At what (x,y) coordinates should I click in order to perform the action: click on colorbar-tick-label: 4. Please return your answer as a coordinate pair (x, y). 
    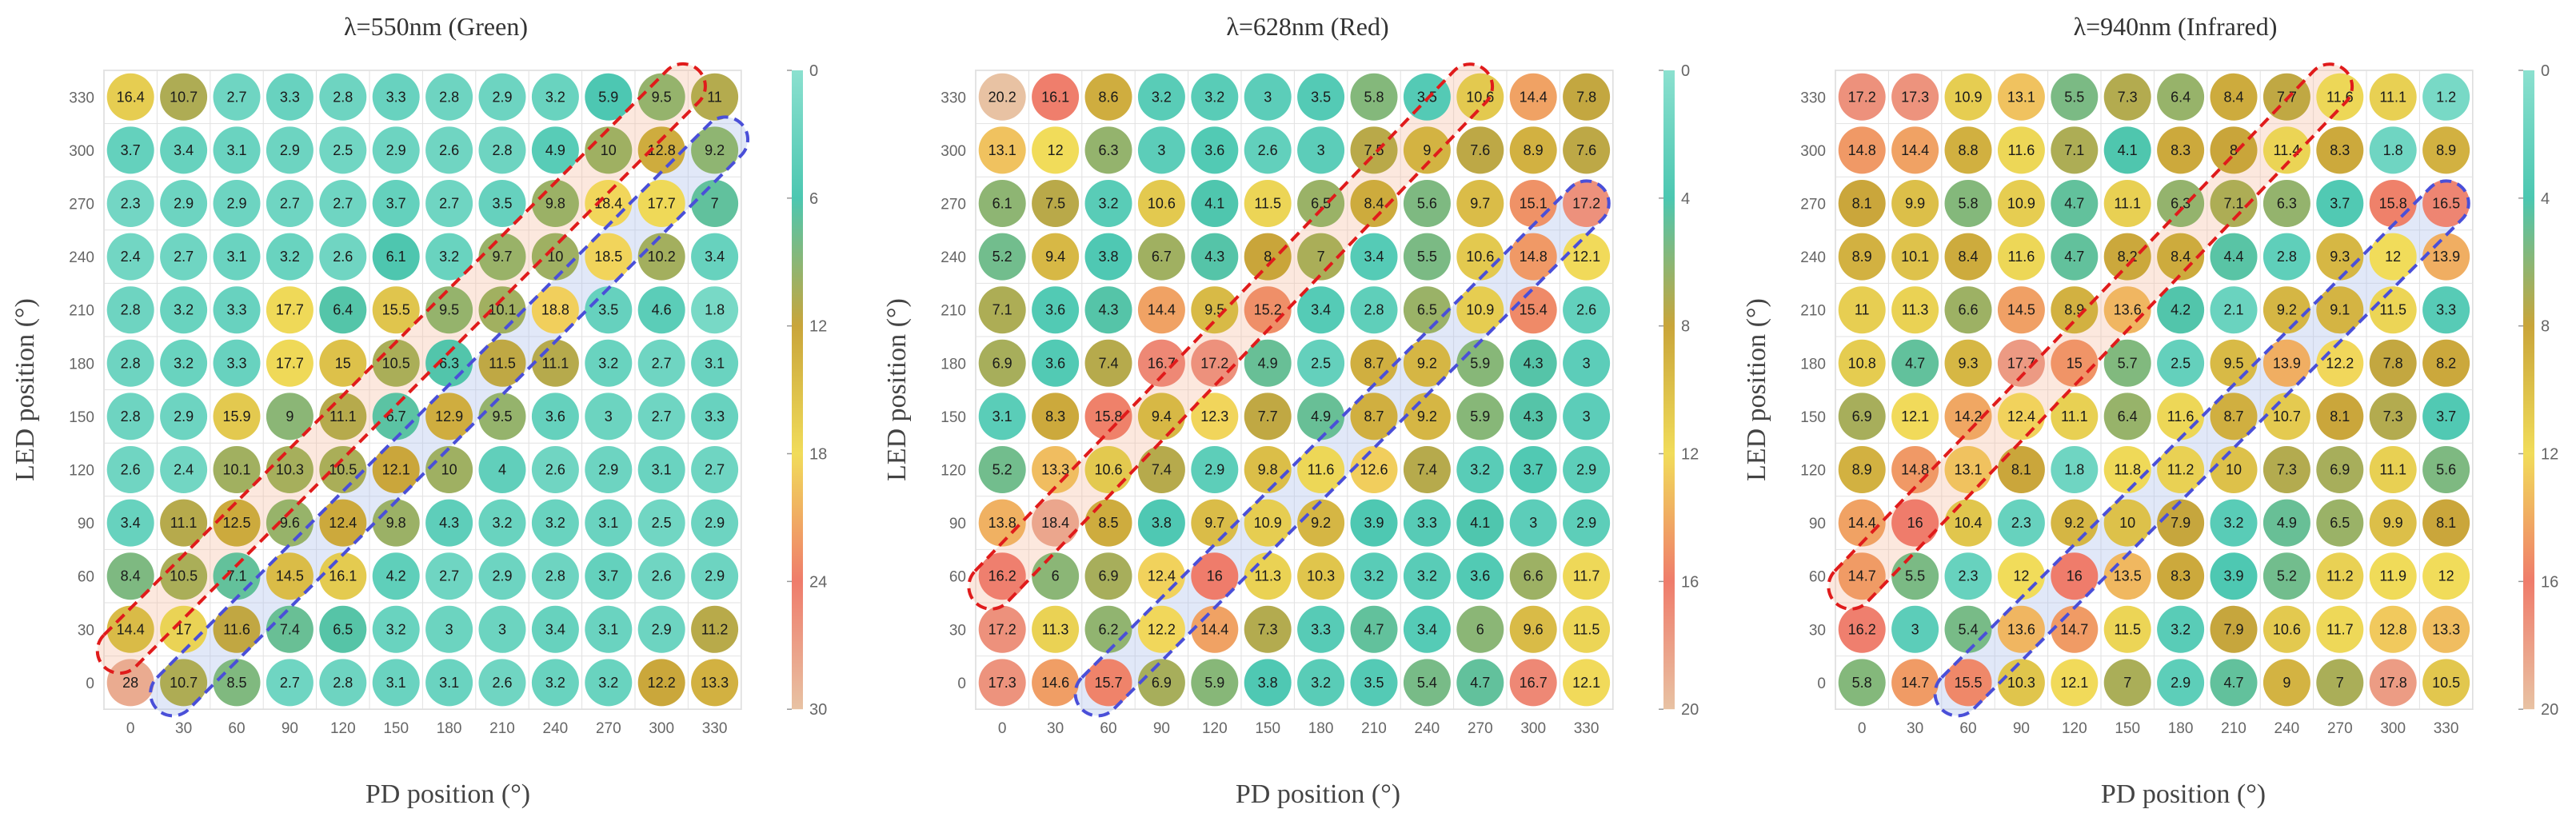
    Looking at the image, I should click on (1686, 199).